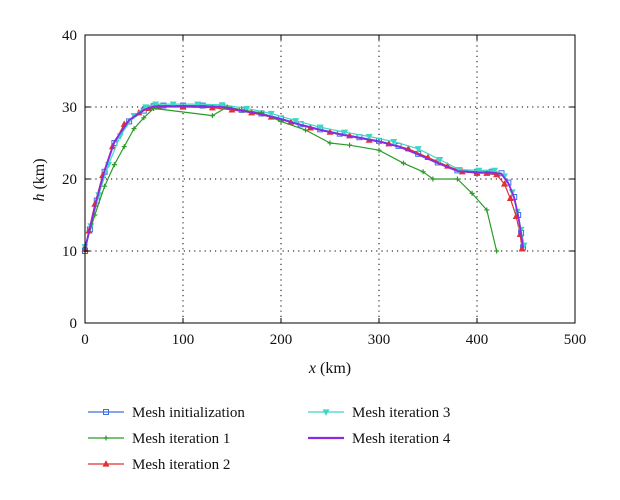 The height and width of the screenshot is (500, 620). Describe the element at coordinates (379, 340) in the screenshot. I see `x-tick-label: 300` at that location.